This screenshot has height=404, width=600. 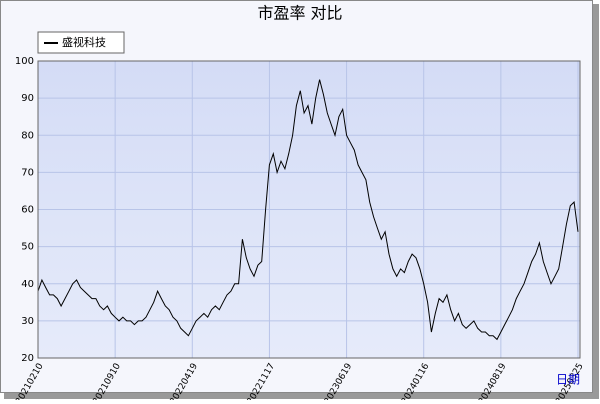 What do you see at coordinates (299, 13) in the screenshot?
I see `chart-title: 市盈率 对比` at bounding box center [299, 13].